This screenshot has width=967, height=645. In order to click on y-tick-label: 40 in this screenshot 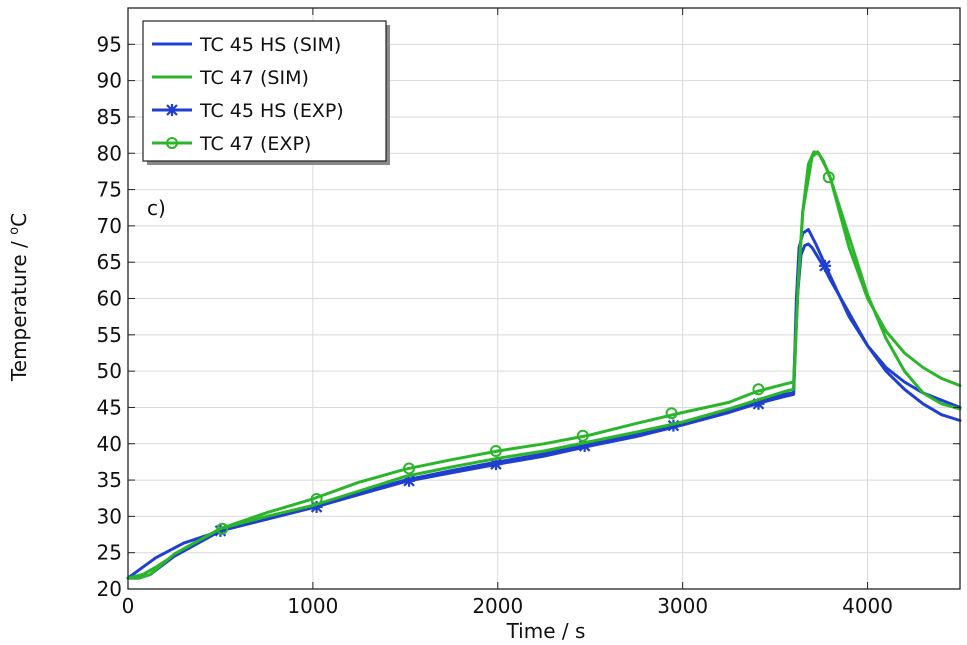, I will do `click(109, 444)`.